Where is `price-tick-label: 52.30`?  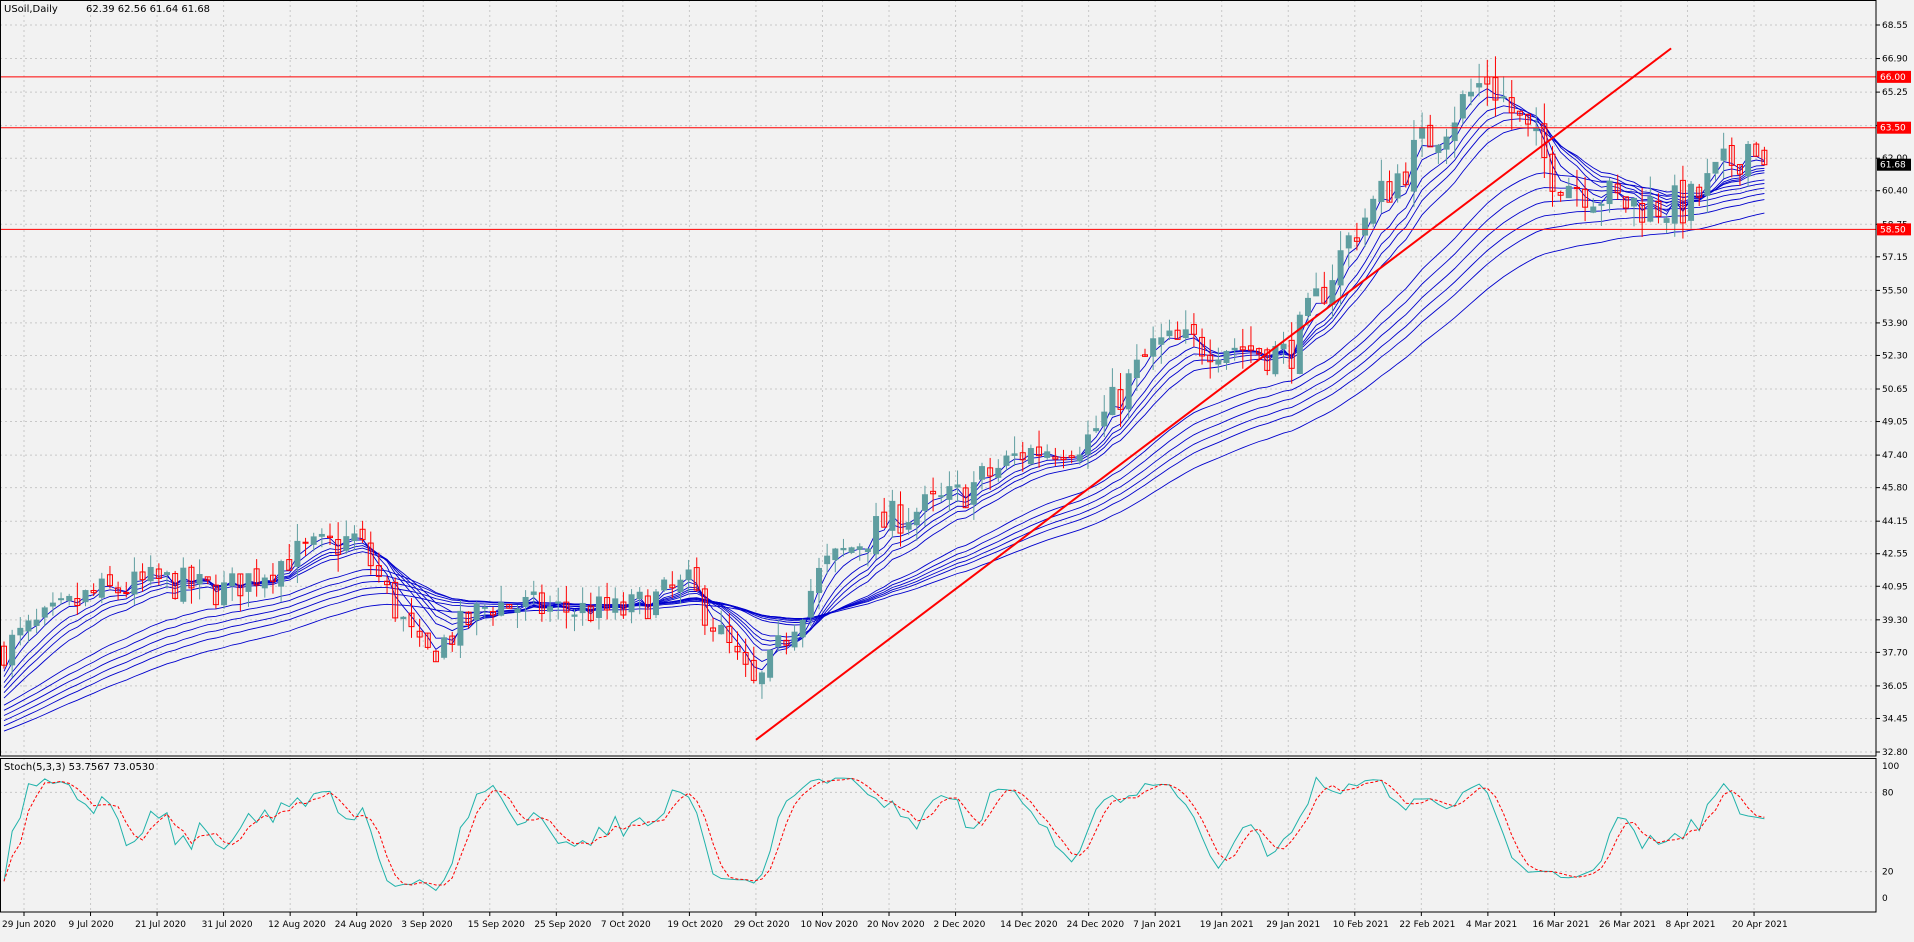
price-tick-label: 52.30 is located at coordinates (1895, 356).